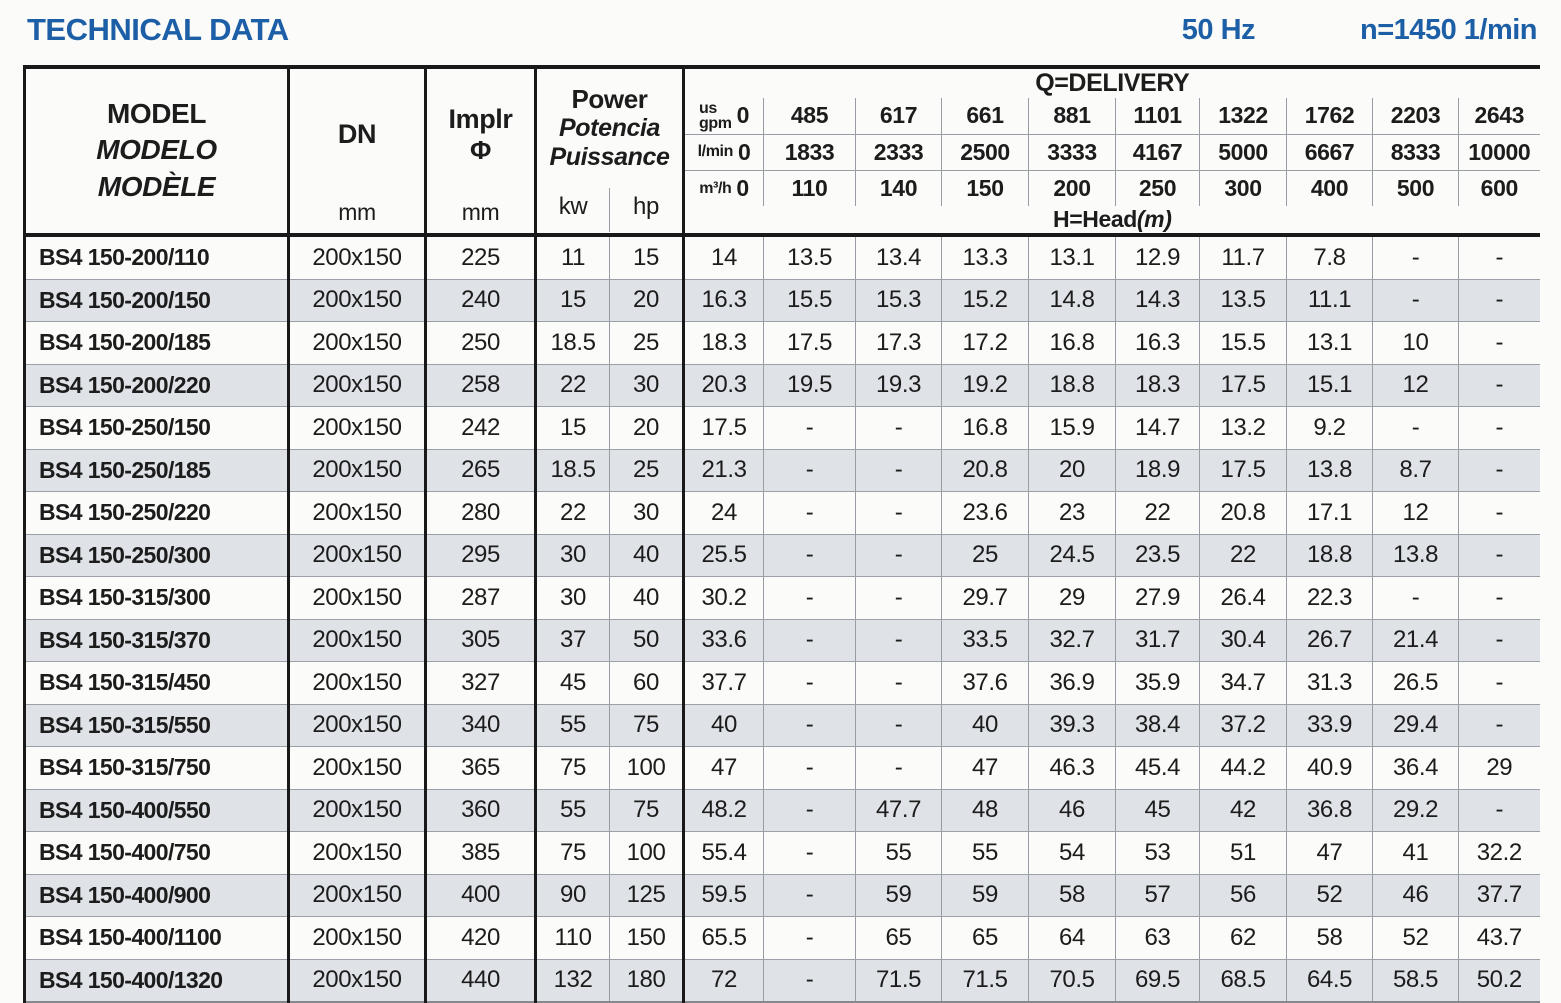 The height and width of the screenshot is (1003, 1561). I want to click on page-header: TECHNICAL DATA 50 Hz n=1450 1/min, so click(782, 30).